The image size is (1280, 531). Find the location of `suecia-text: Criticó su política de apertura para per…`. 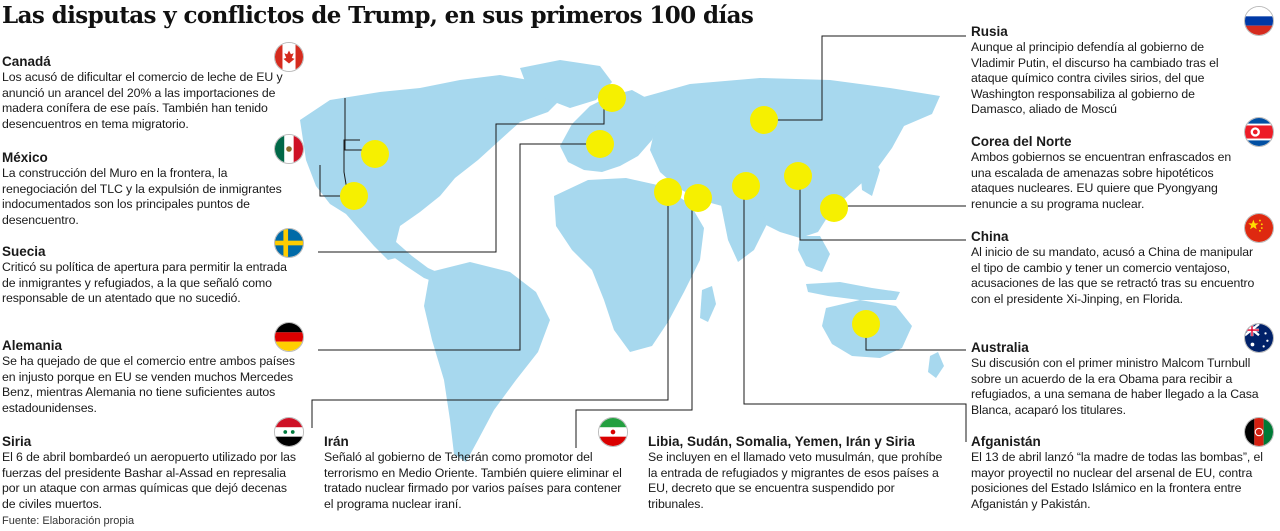

suecia-text: Criticó su política de apertura para per… is located at coordinates (144, 283).